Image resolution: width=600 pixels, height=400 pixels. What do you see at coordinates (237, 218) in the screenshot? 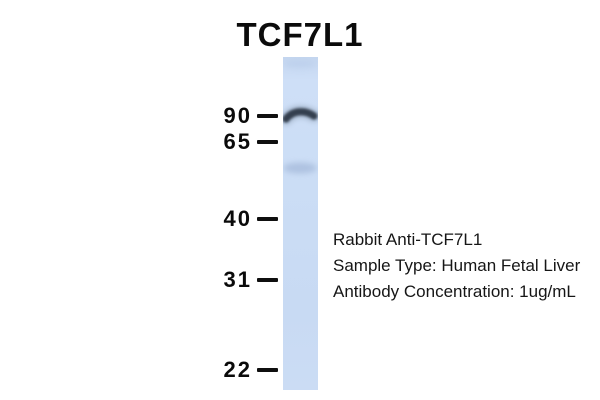
I see `mw-label-40: 40` at bounding box center [237, 218].